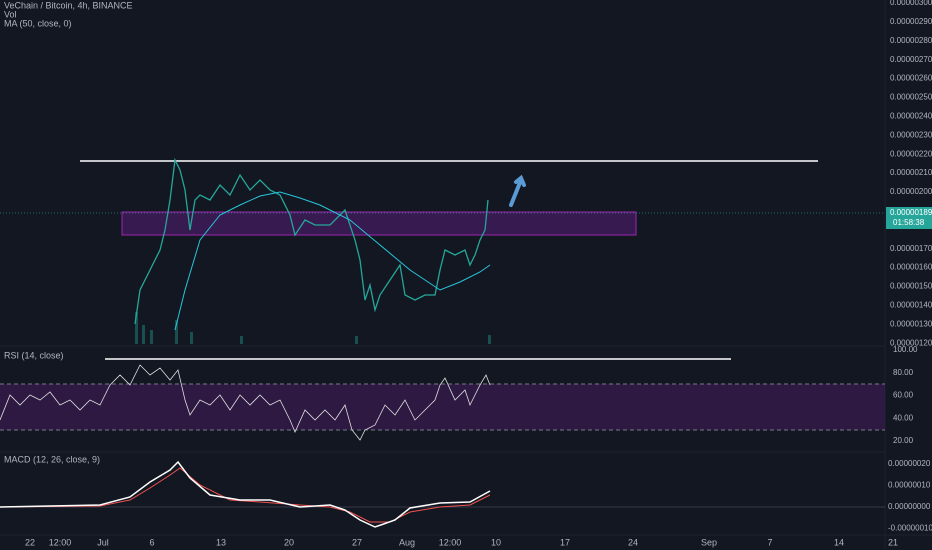 Image resolution: width=932 pixels, height=550 pixels. I want to click on price-tag, so click(909, 218).